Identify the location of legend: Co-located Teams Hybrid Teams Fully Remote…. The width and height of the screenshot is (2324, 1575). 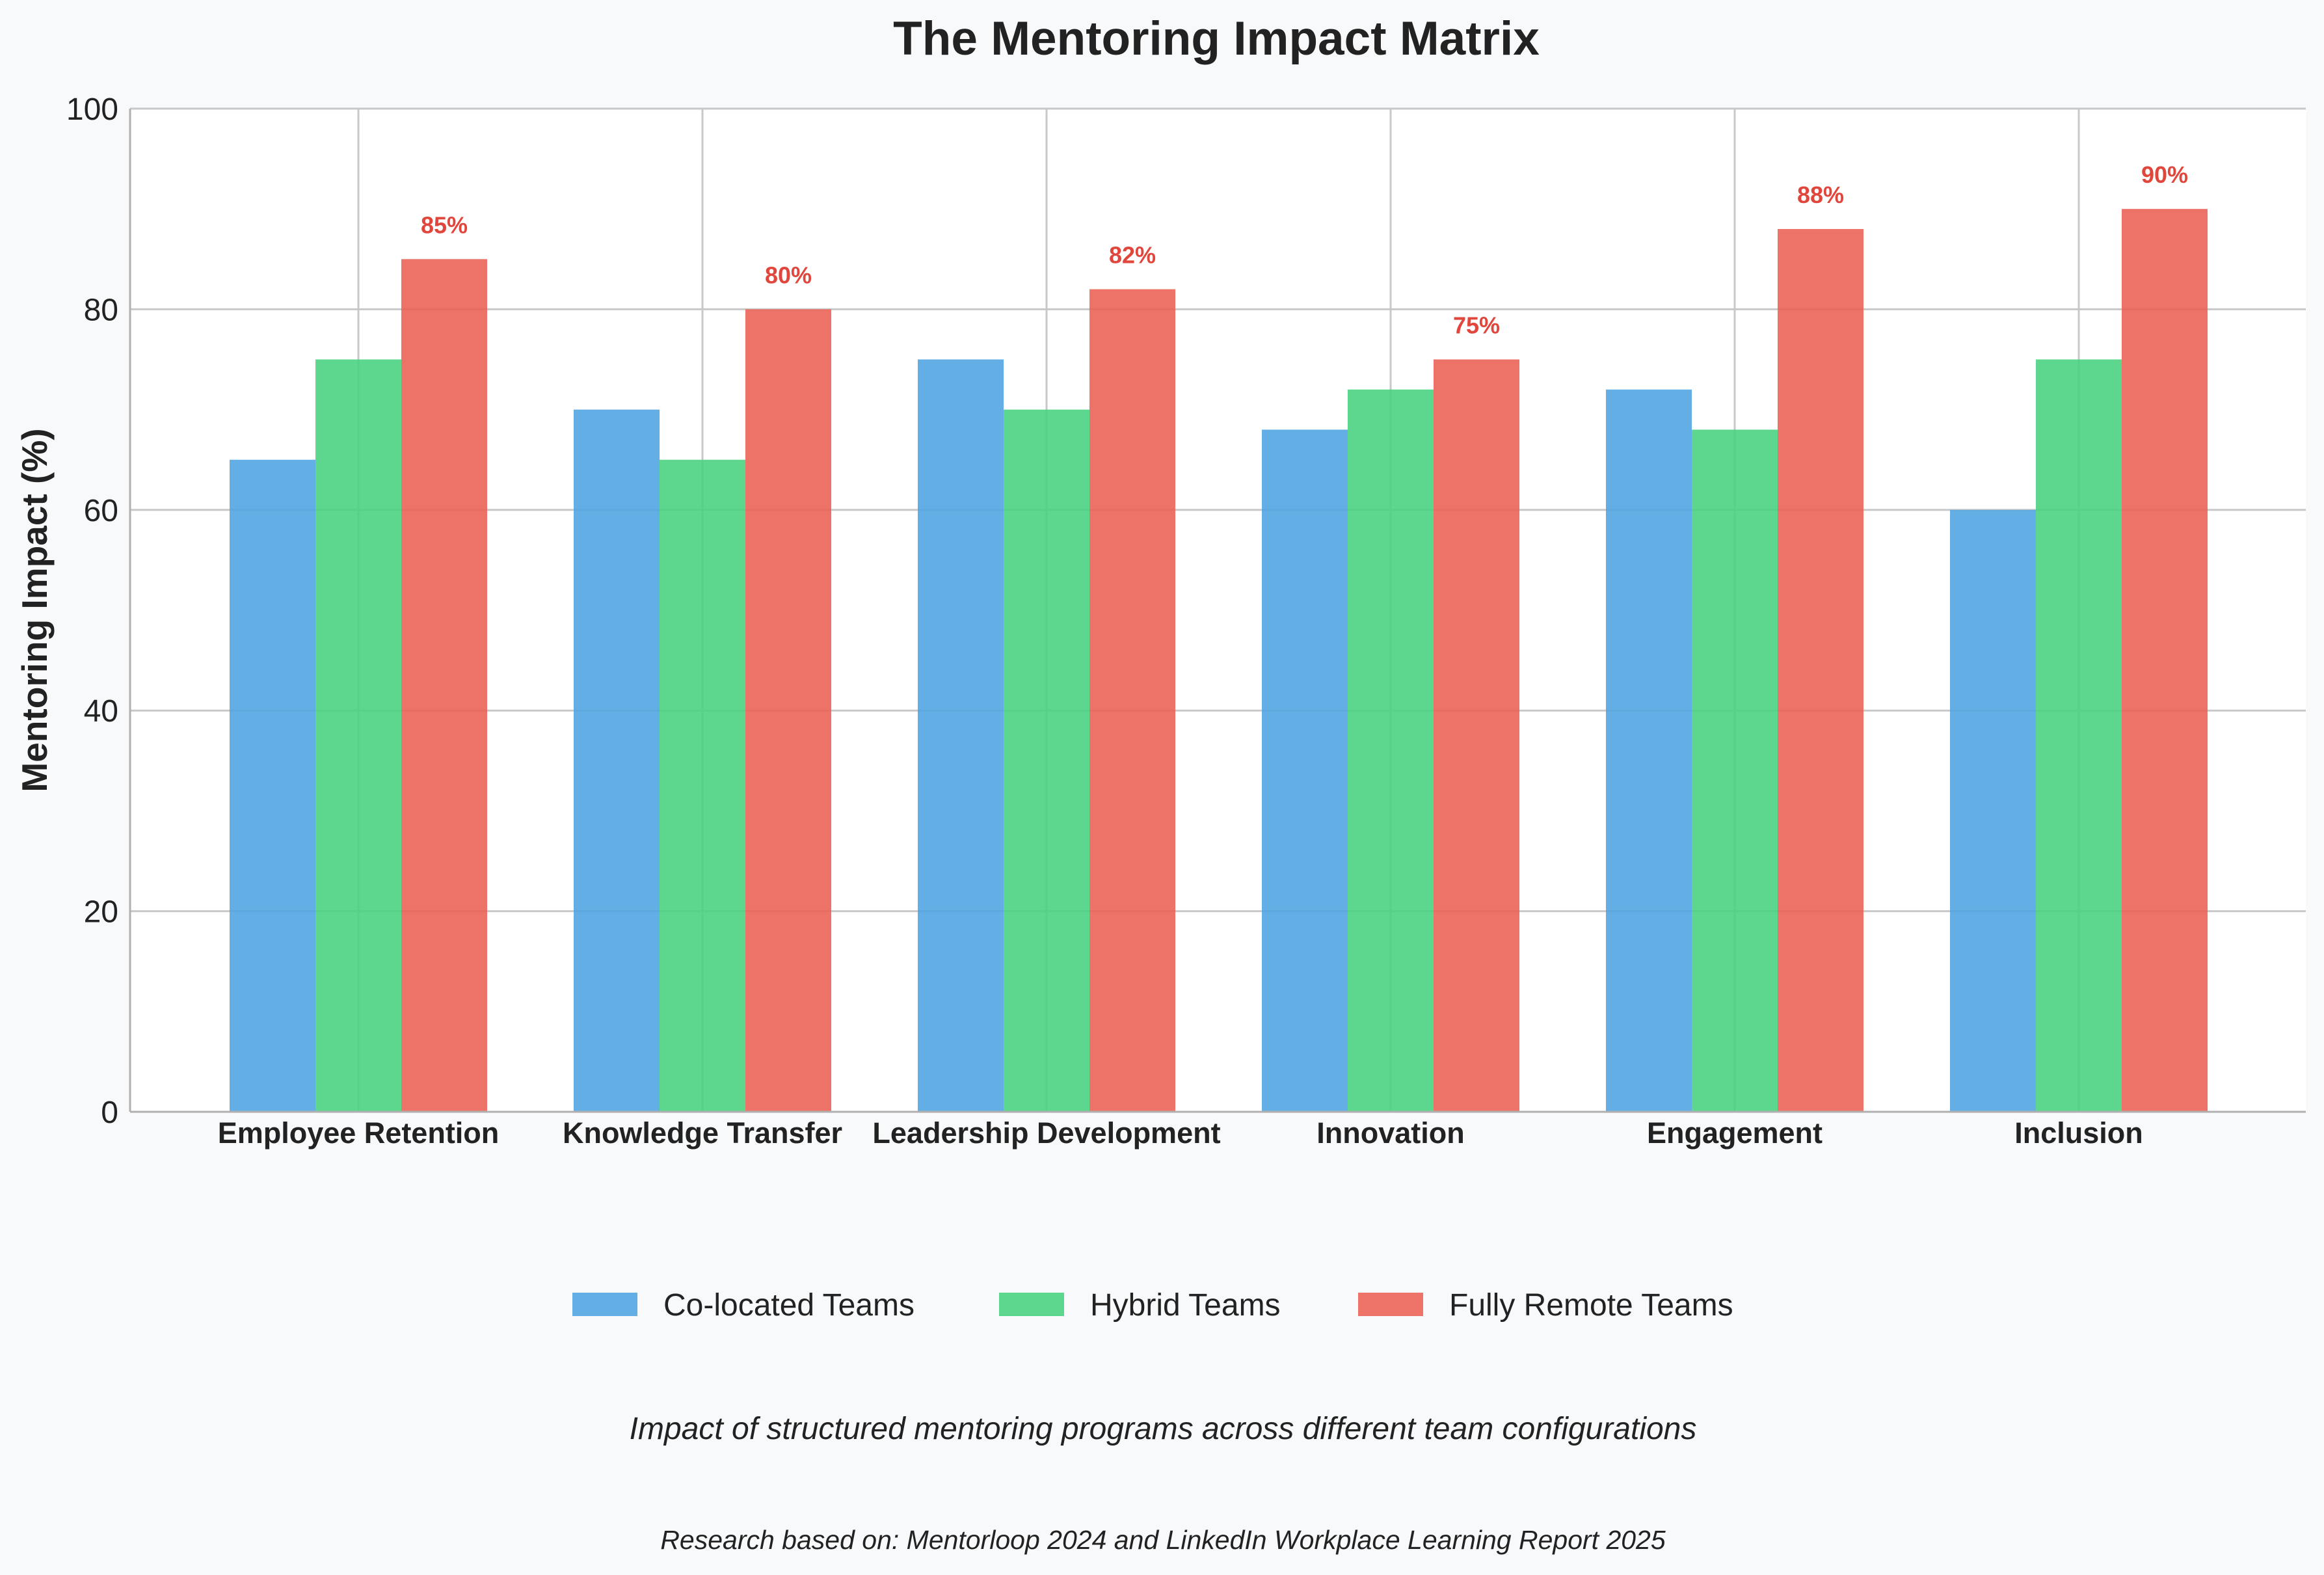
(1152, 1305).